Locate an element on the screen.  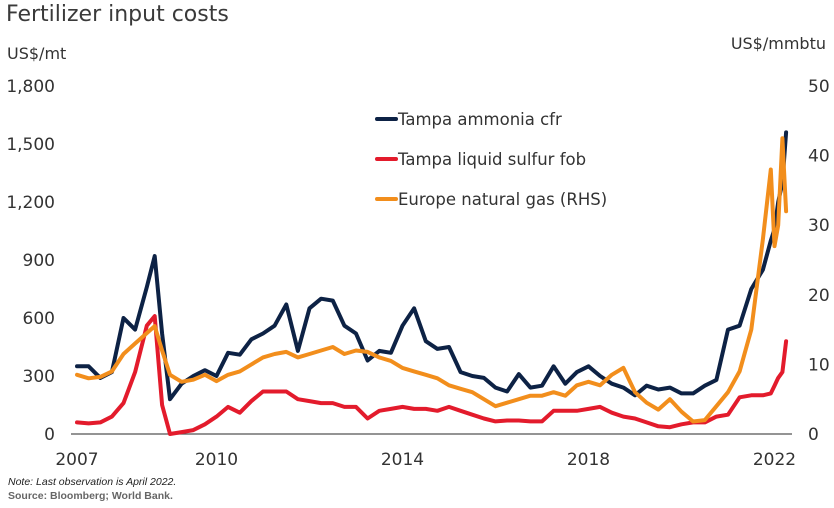
left-axis-unit-label: US$/mt is located at coordinates (37, 53).